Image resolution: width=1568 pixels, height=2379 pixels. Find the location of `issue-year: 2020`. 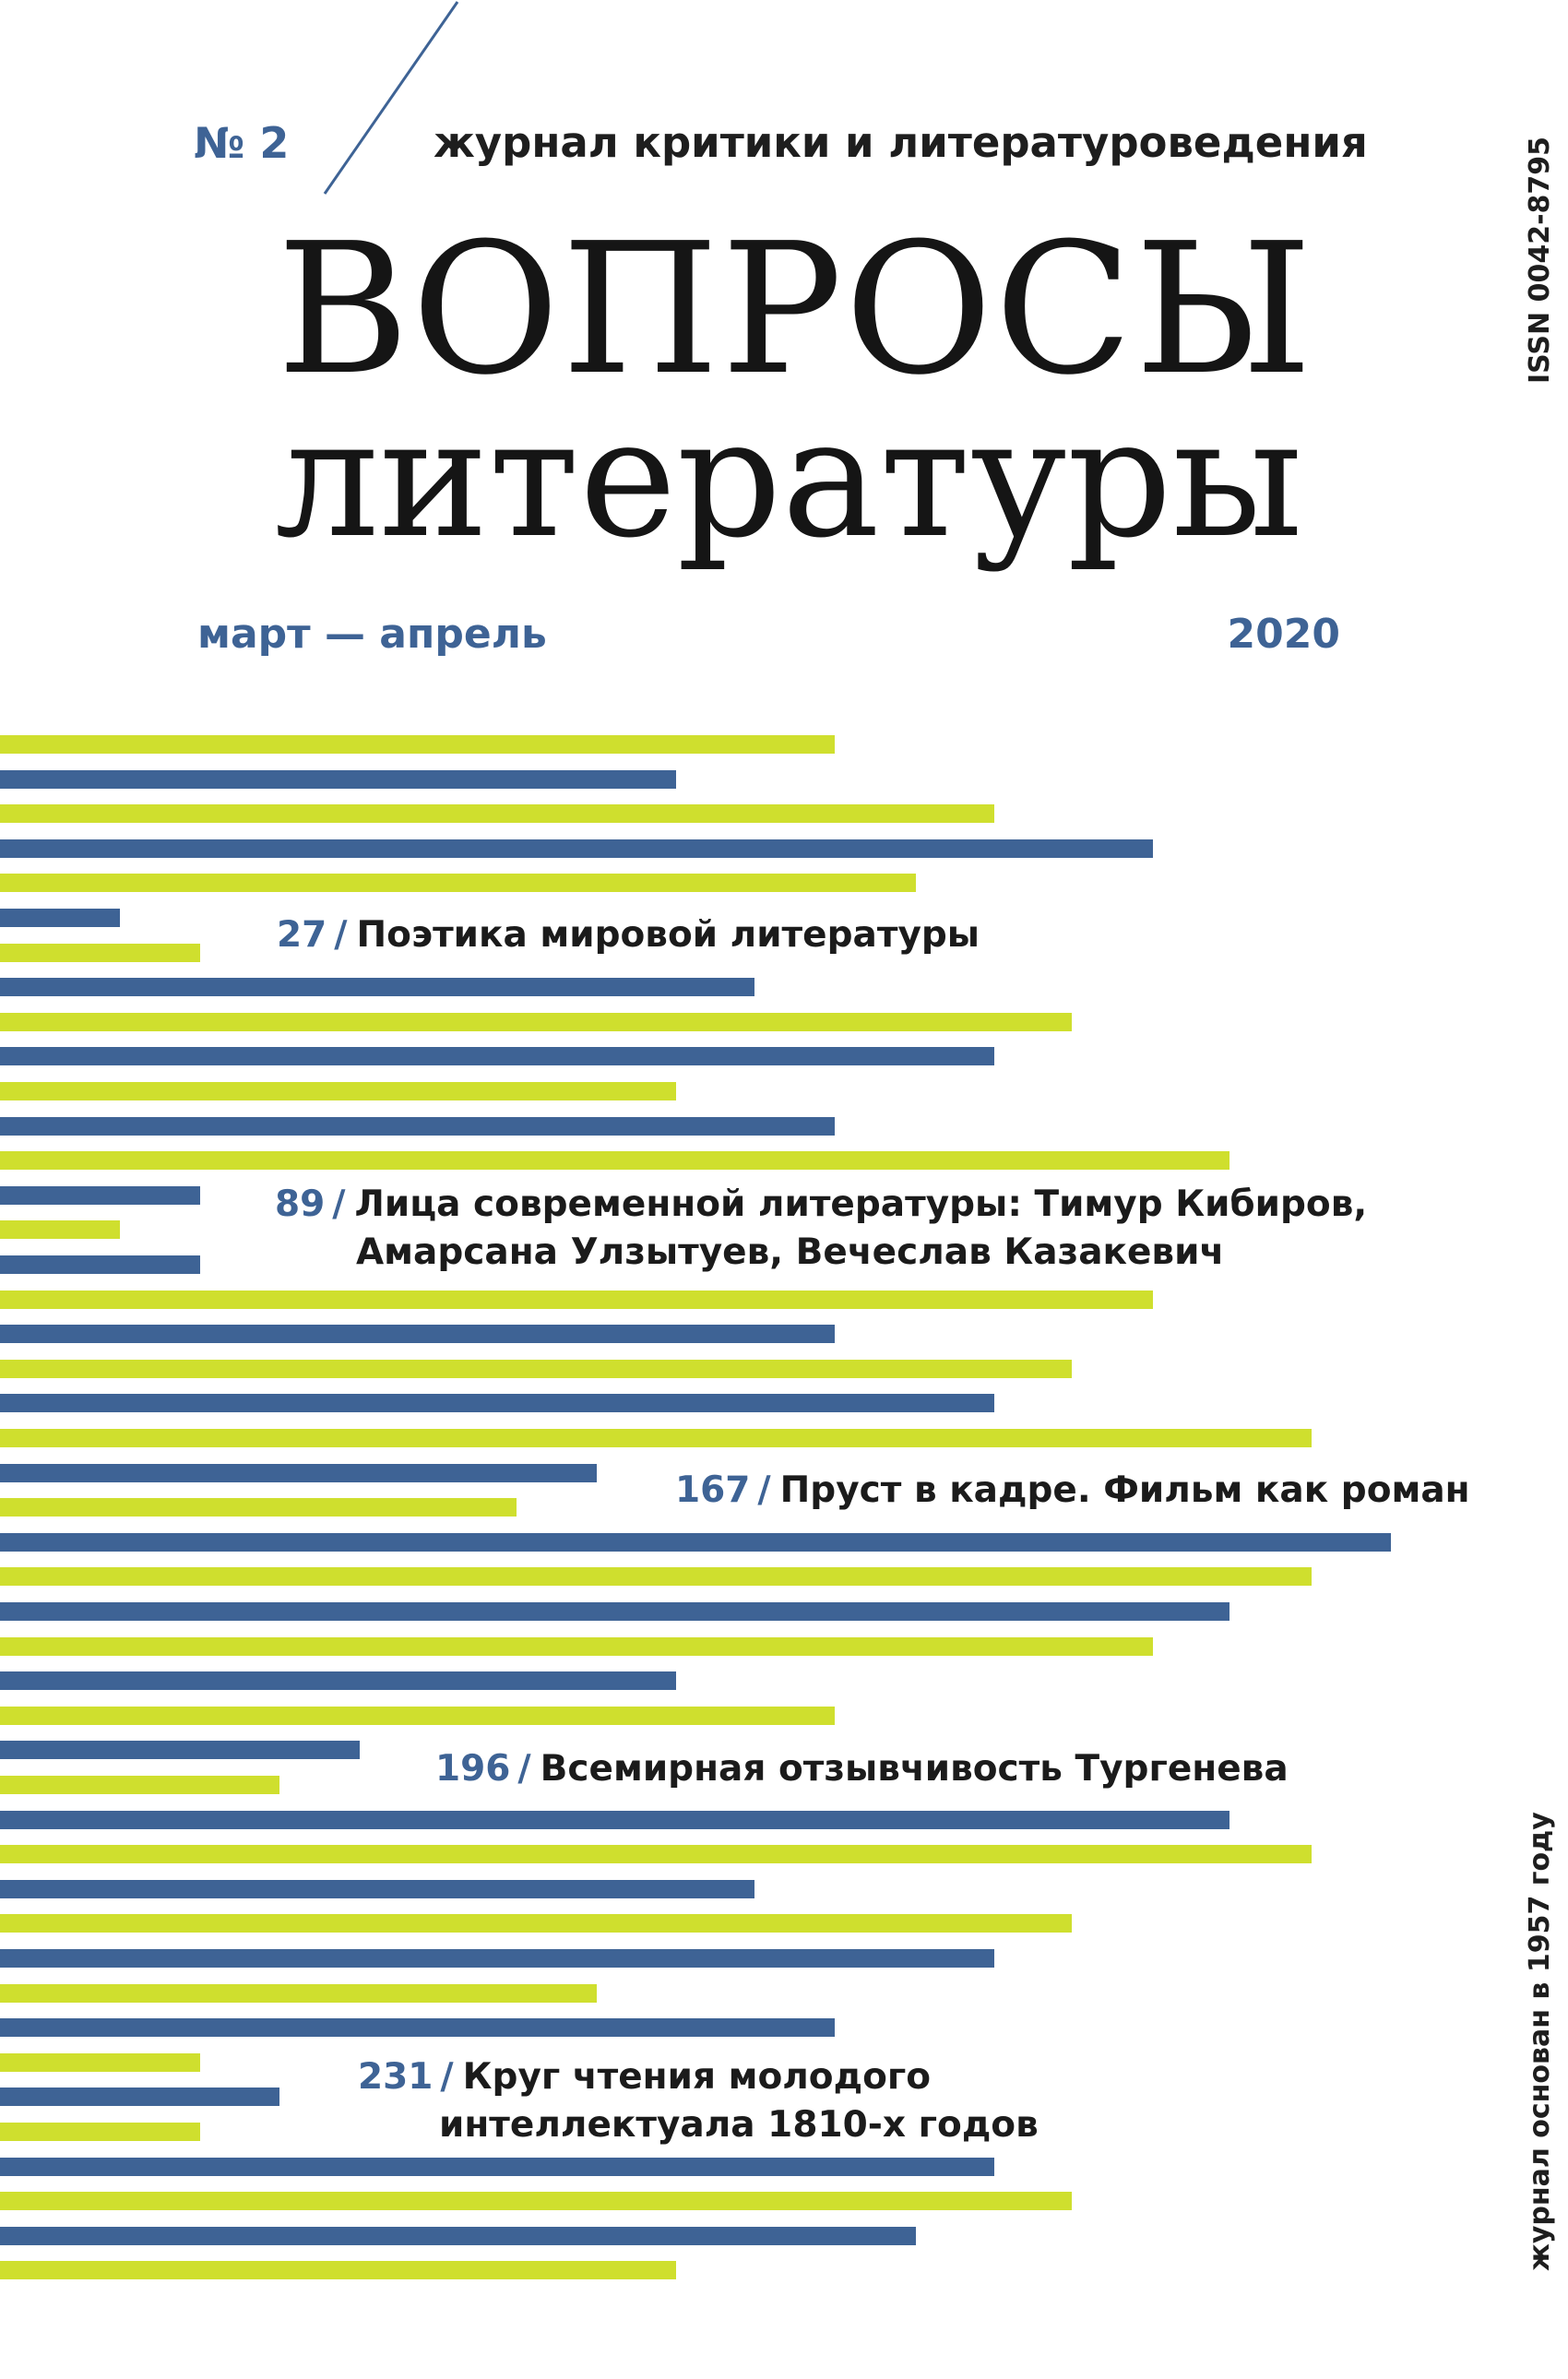

issue-year: 2020 is located at coordinates (1283, 635).